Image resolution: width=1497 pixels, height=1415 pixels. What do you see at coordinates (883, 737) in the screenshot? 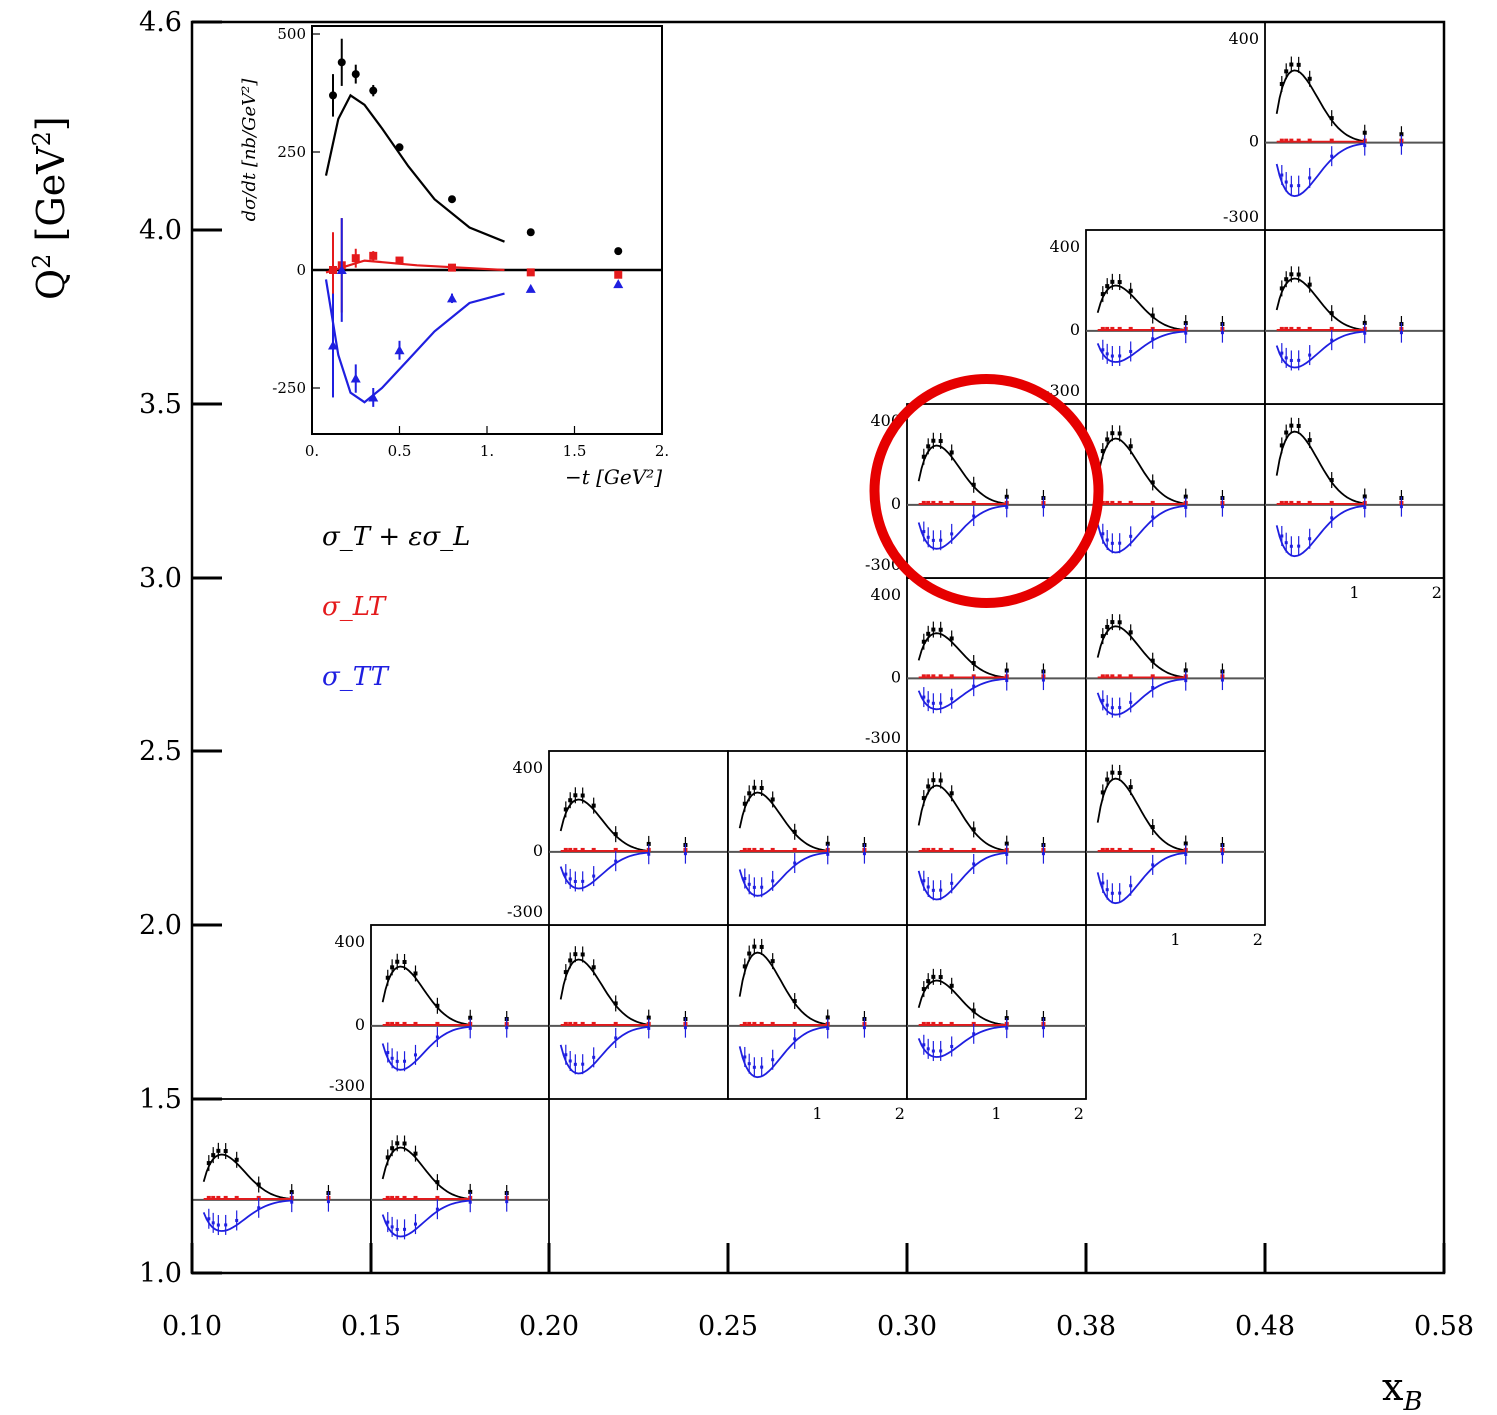
I see `panel-y-tick-label: -300` at bounding box center [883, 737].